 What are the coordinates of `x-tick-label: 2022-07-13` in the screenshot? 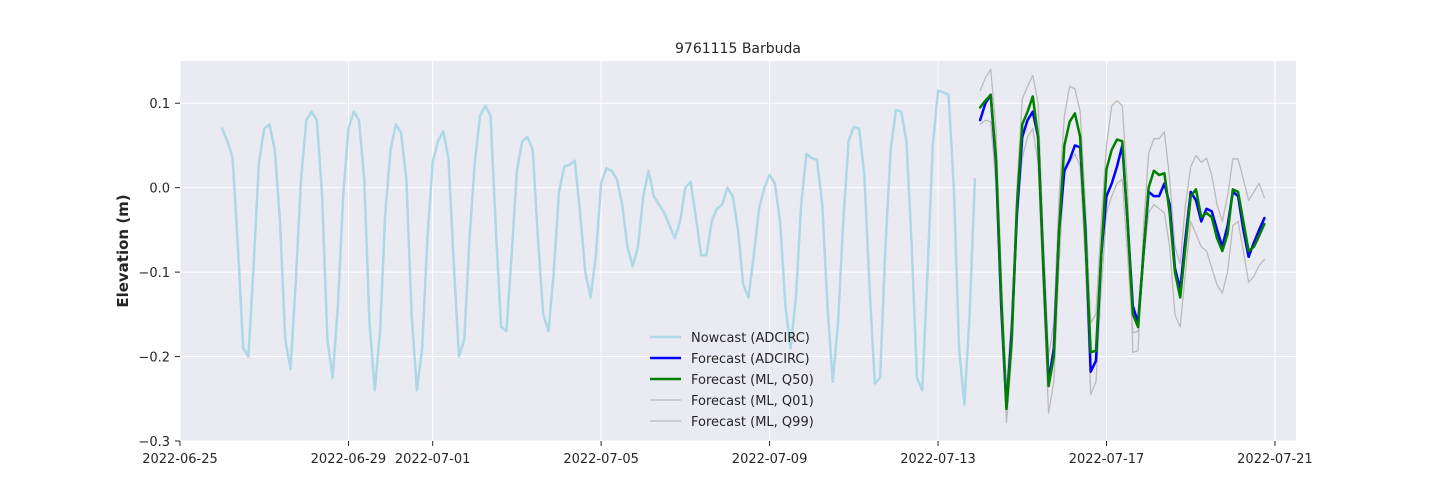 It's located at (938, 459).